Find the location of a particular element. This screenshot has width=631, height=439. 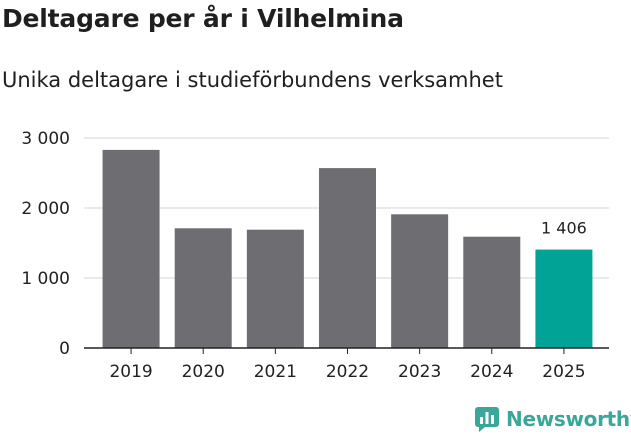

x-tick-label: 2020 is located at coordinates (203, 372).